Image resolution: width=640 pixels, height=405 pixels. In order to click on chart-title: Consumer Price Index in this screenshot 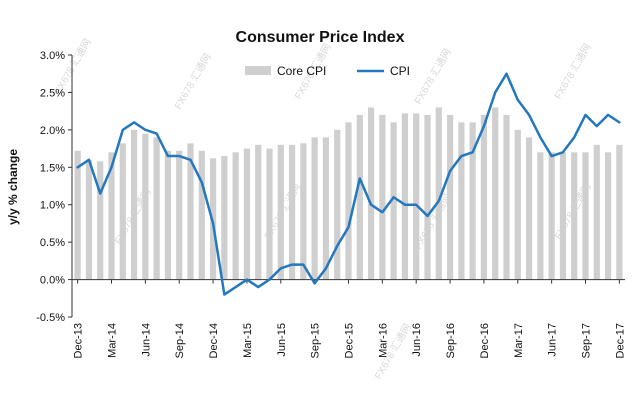, I will do `click(320, 37)`.